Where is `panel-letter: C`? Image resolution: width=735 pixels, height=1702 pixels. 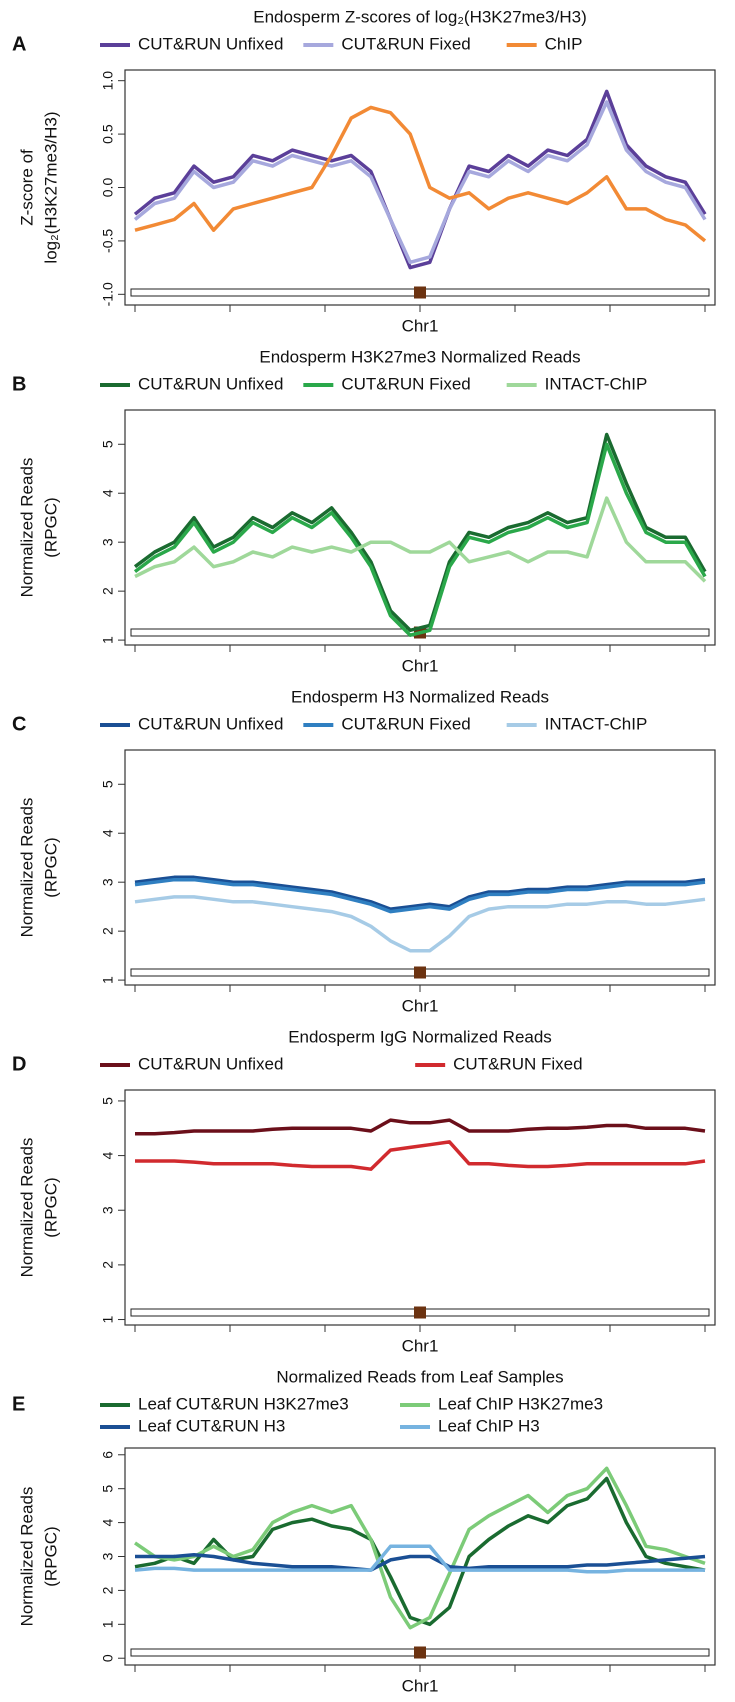 panel-letter: C is located at coordinates (19, 724).